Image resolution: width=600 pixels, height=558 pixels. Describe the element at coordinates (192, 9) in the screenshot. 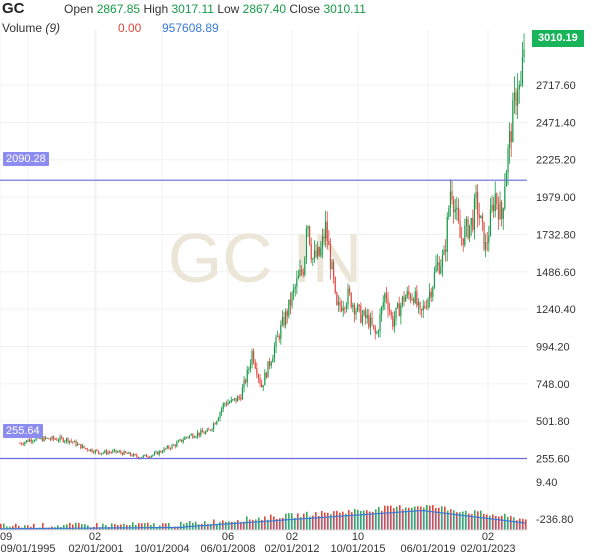

I see `high-value: 3017.11` at that location.